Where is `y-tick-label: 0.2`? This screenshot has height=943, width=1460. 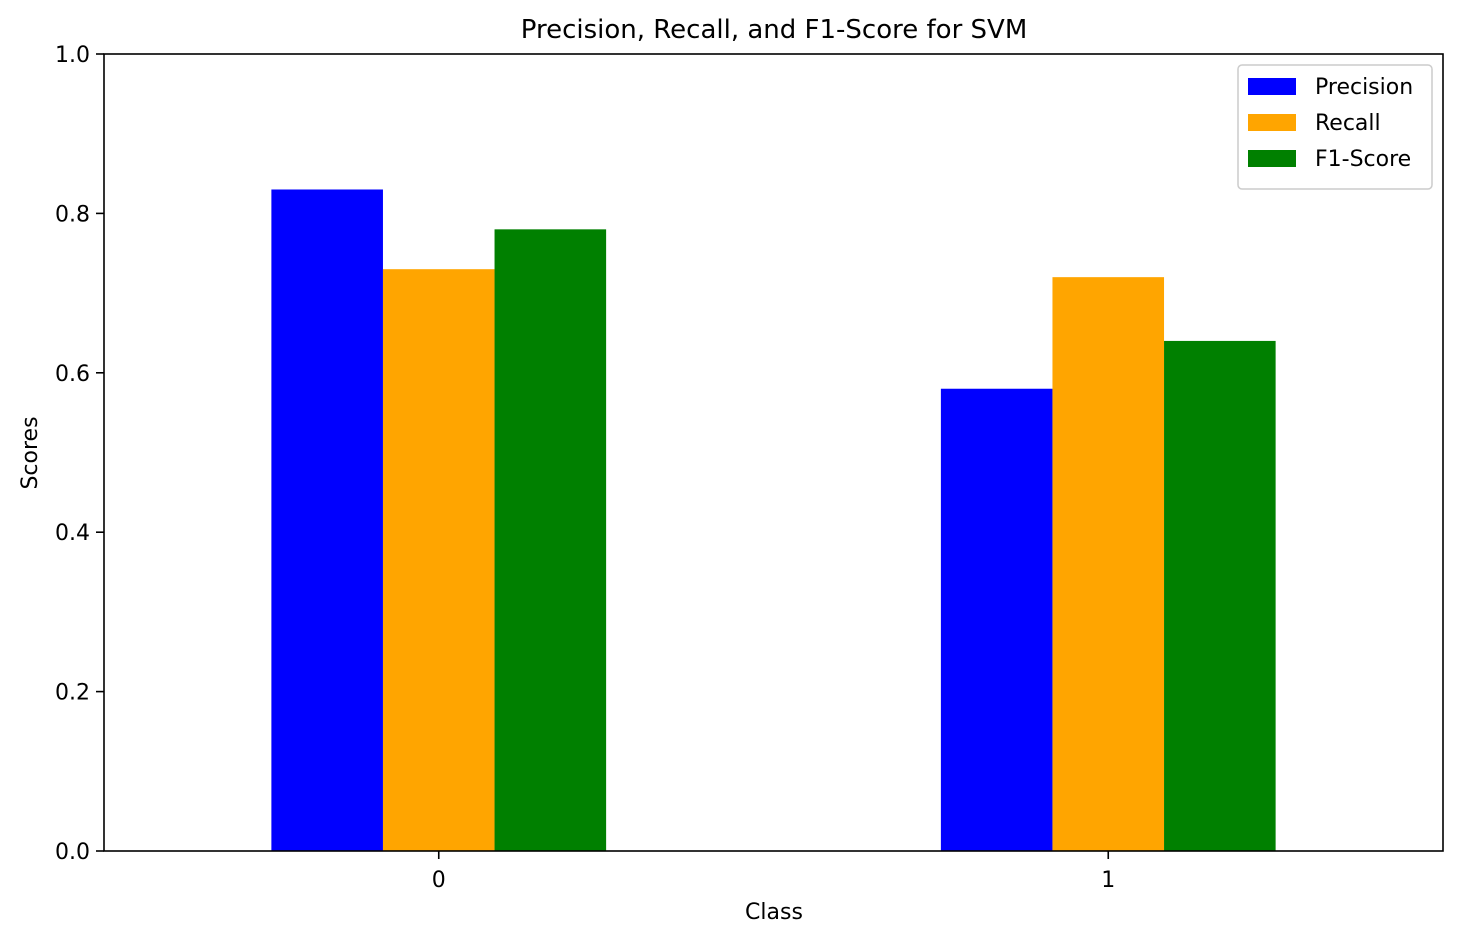
y-tick-label: 0.2 is located at coordinates (72, 693).